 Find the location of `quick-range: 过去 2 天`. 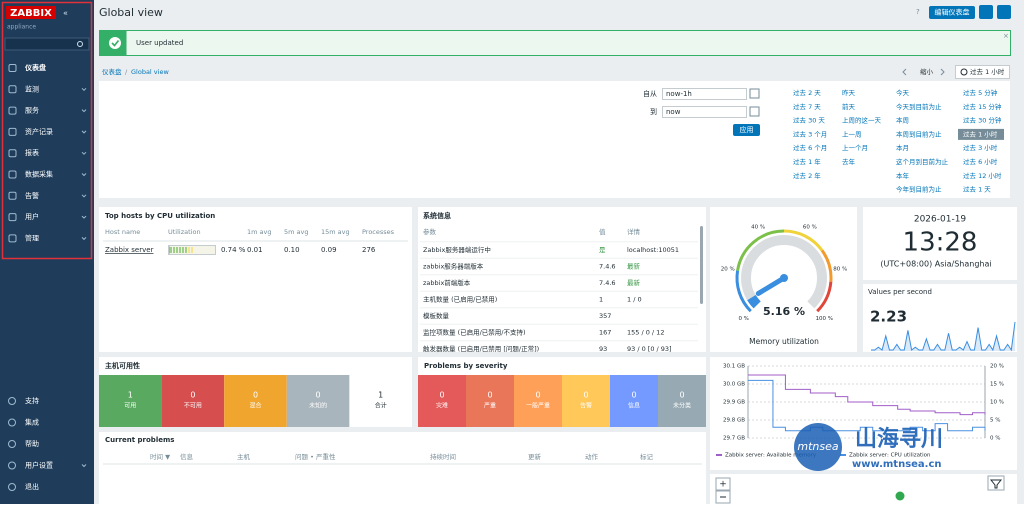

quick-range: 过去 2 天 is located at coordinates (807, 92).